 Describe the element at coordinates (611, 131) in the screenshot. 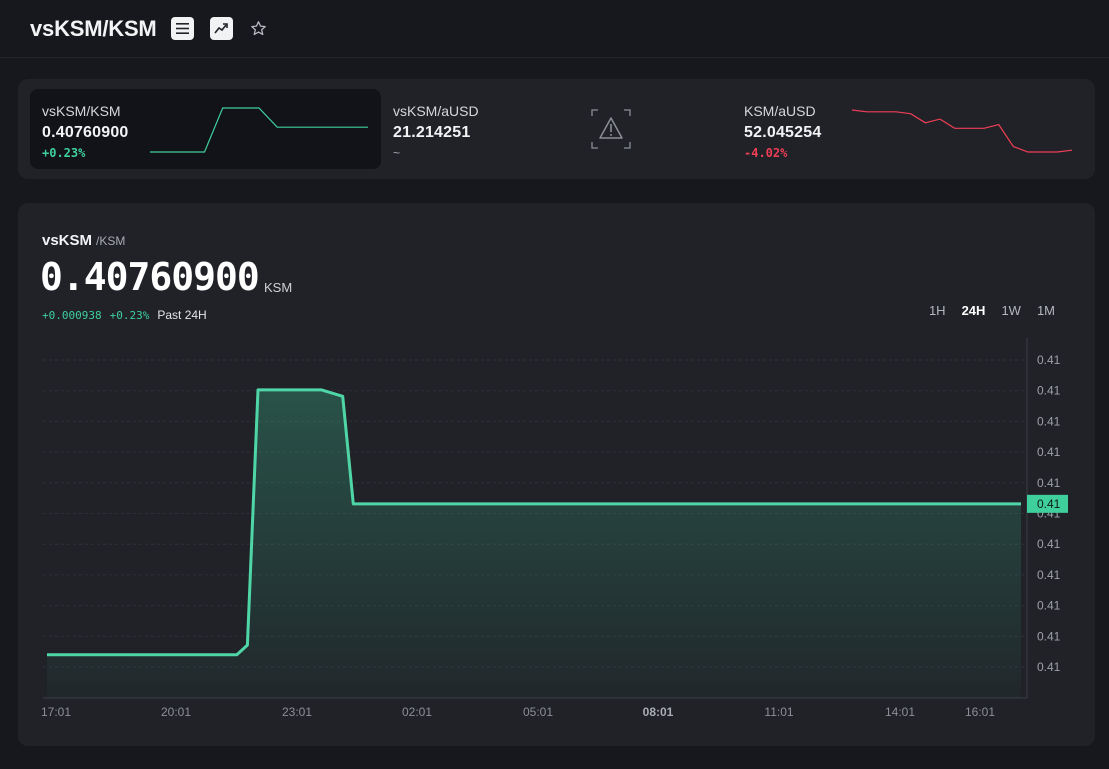

I see `warning-icon` at that location.